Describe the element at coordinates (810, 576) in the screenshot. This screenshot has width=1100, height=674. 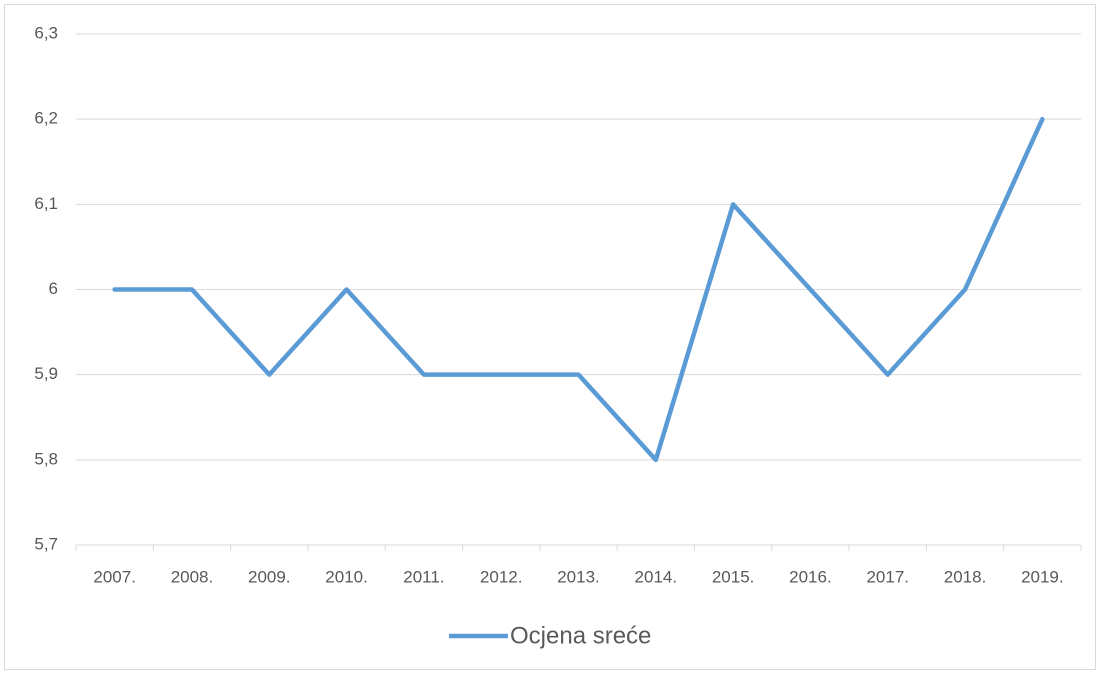
I see `x-tick-label: 2016.` at that location.